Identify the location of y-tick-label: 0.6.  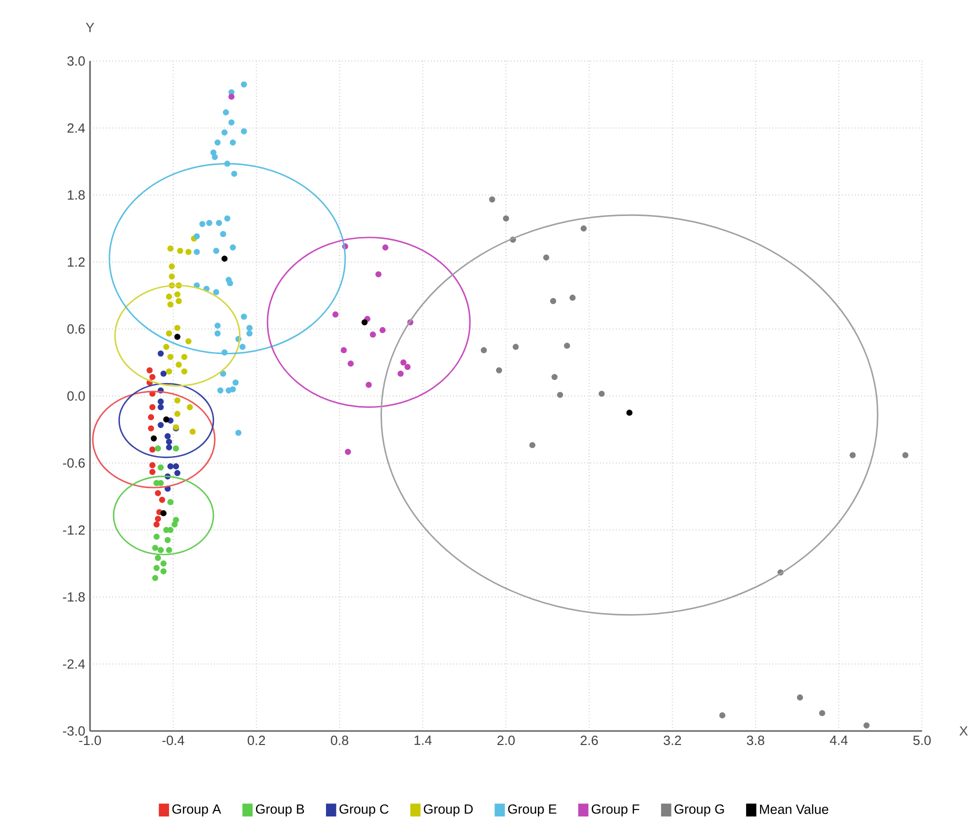
(76, 329).